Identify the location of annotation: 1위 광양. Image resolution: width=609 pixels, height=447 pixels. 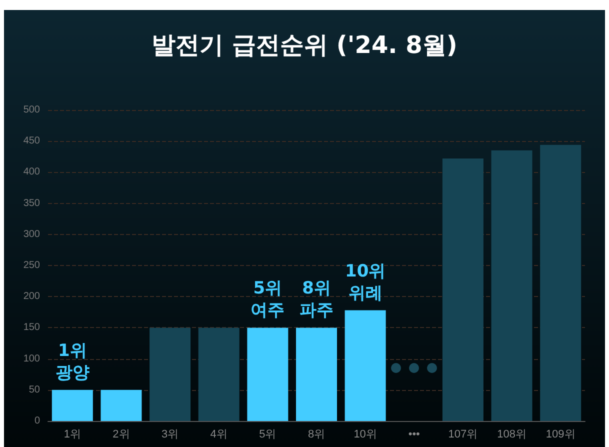
(72, 361).